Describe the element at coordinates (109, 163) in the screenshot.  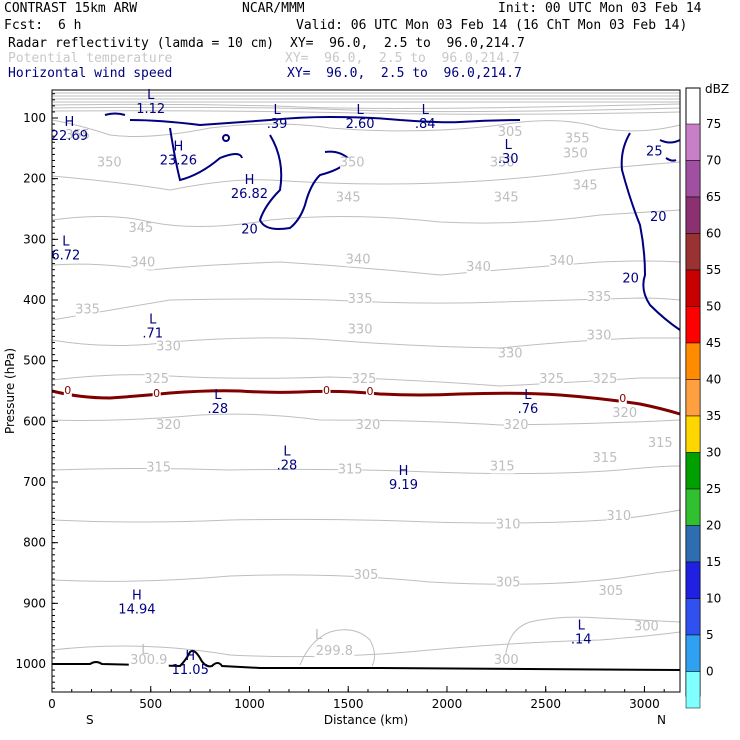
I see `theta-label: 350` at that location.